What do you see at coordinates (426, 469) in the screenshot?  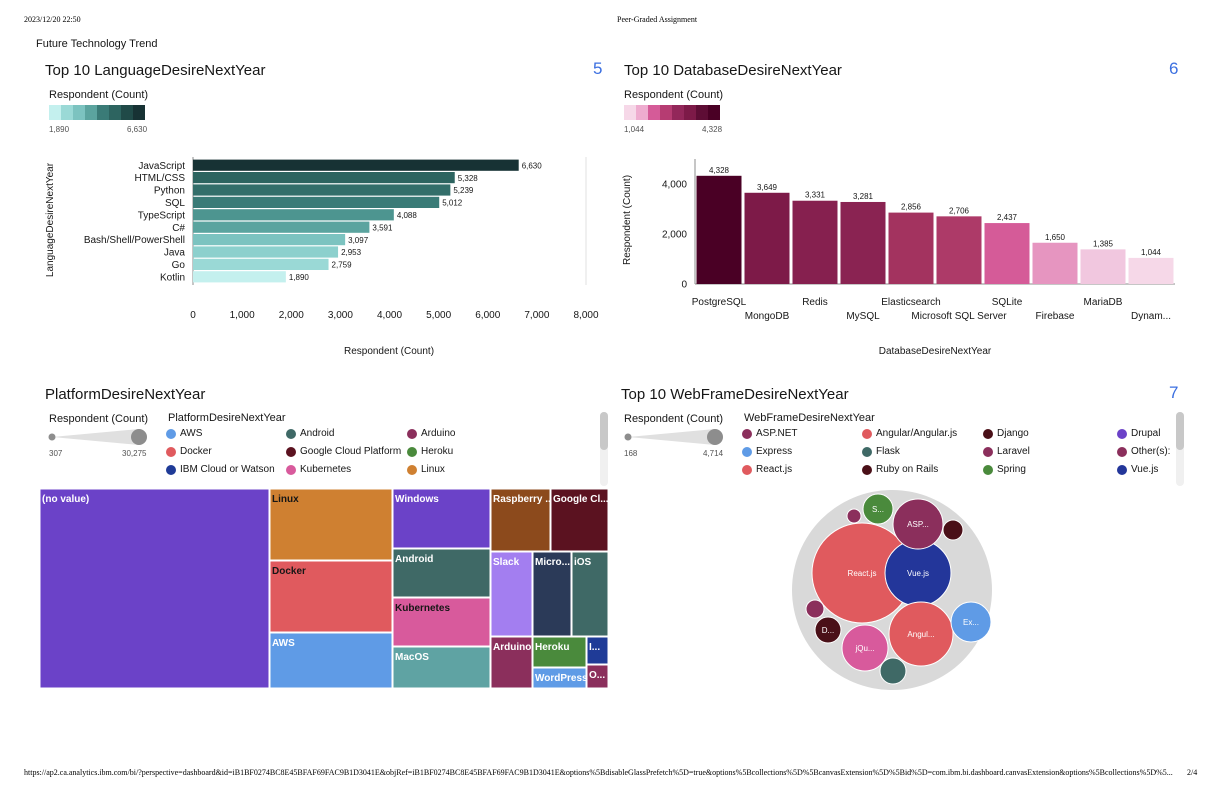 I see `platform-legend-item: Linux` at bounding box center [426, 469].